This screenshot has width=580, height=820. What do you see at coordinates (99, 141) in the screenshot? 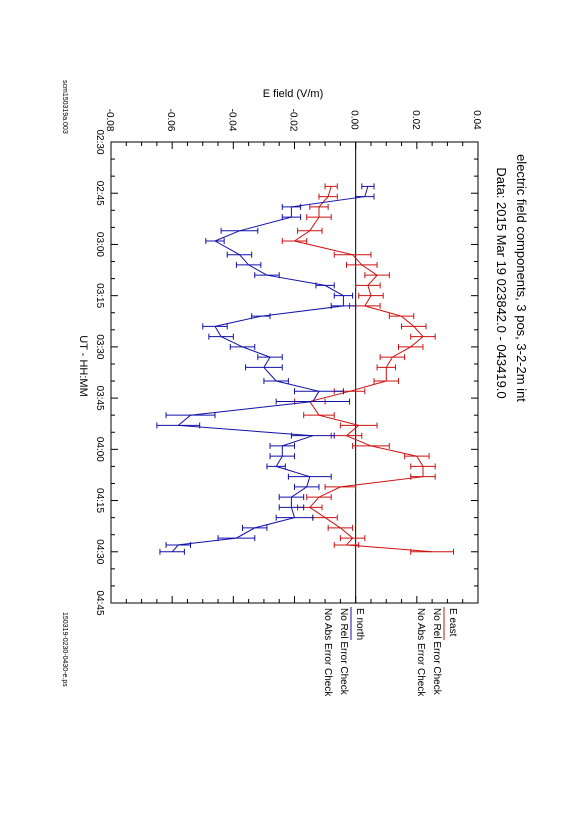
I see `x-tick-label: 02:30` at bounding box center [99, 141].